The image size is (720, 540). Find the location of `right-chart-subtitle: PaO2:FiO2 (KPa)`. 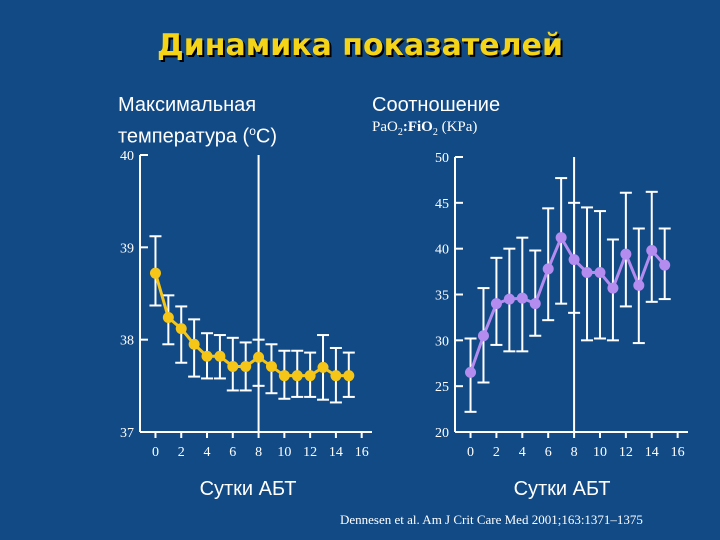

right-chart-subtitle: PaO2:FiO2 (KPa) is located at coordinates (425, 128).